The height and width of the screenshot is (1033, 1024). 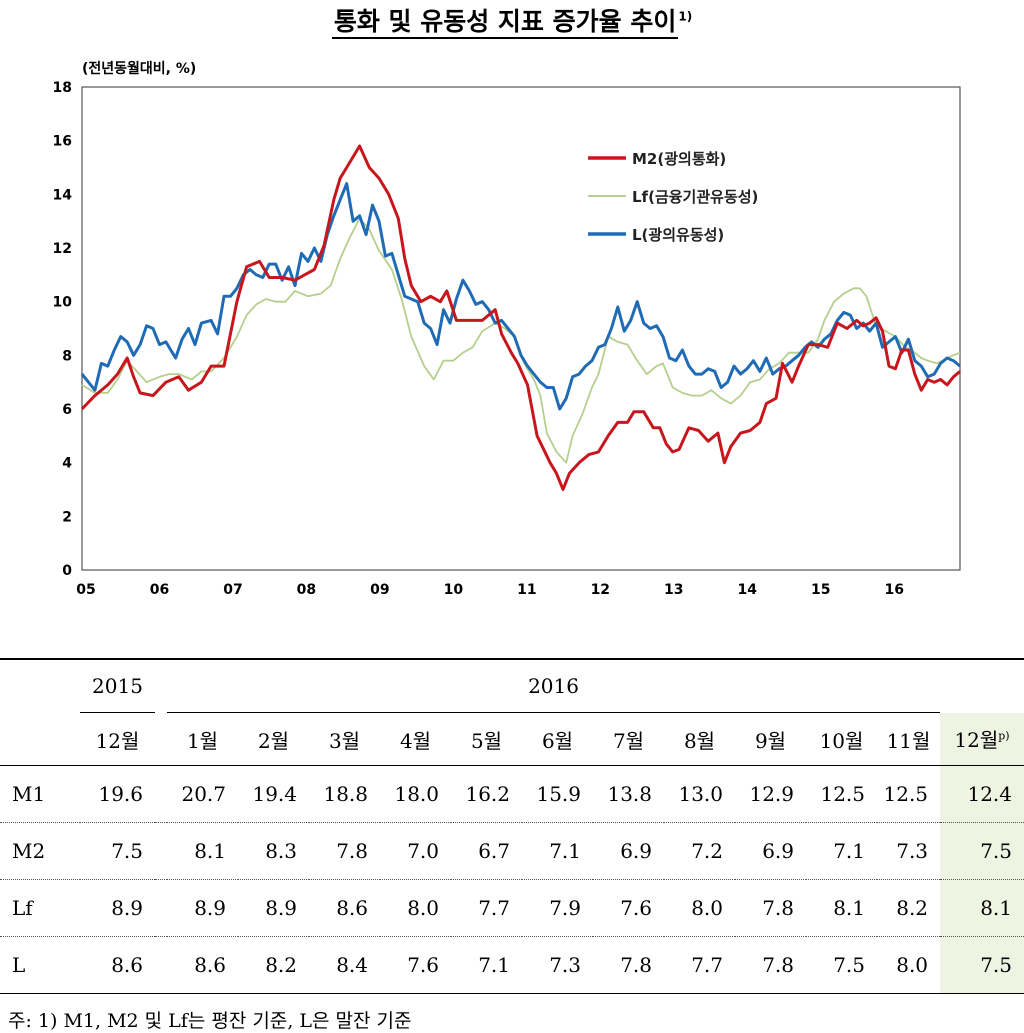 I want to click on month-label: 5월, so click(x=486, y=740).